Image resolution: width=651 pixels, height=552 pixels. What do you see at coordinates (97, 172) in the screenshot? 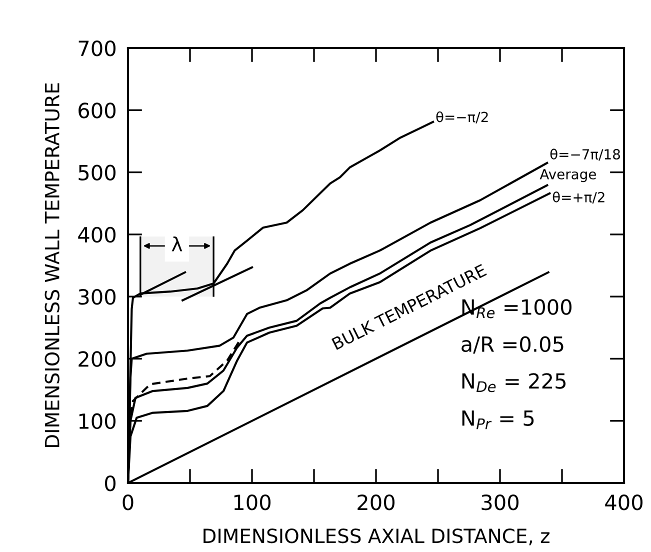
I see `y-tick-label: 500` at bounding box center [97, 172].